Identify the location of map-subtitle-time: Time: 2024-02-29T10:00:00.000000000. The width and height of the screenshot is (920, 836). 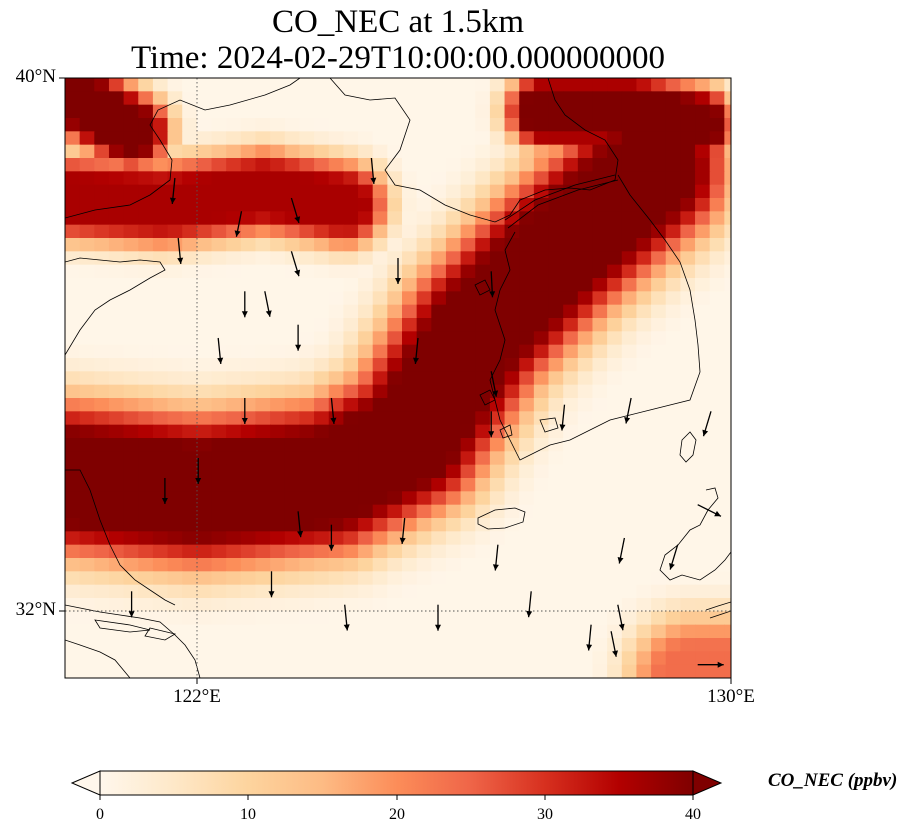
(398, 58).